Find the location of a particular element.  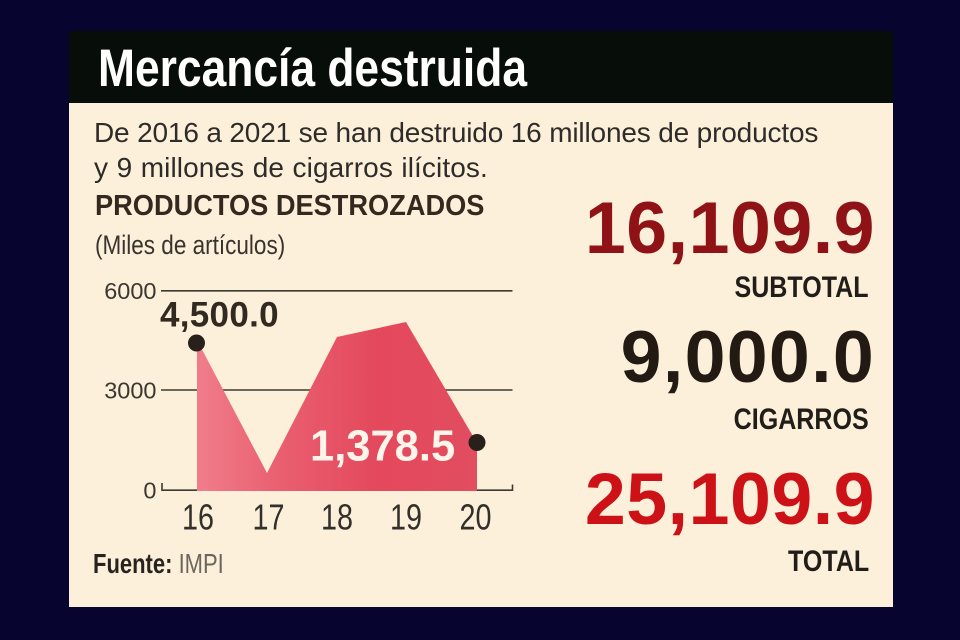

svg-text: 4,500.0 is located at coordinates (219, 315).